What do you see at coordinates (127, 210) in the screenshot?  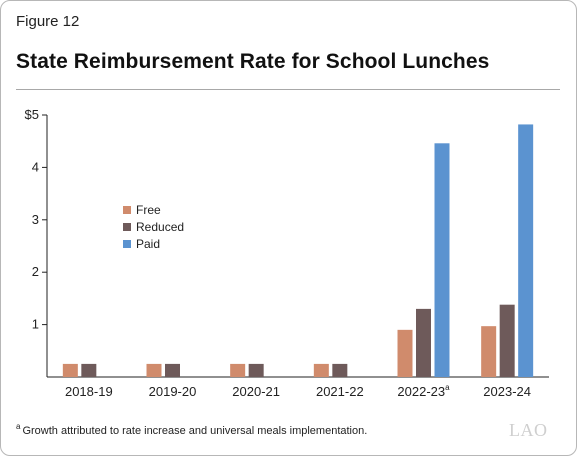 I see `legend-swatch-free` at bounding box center [127, 210].